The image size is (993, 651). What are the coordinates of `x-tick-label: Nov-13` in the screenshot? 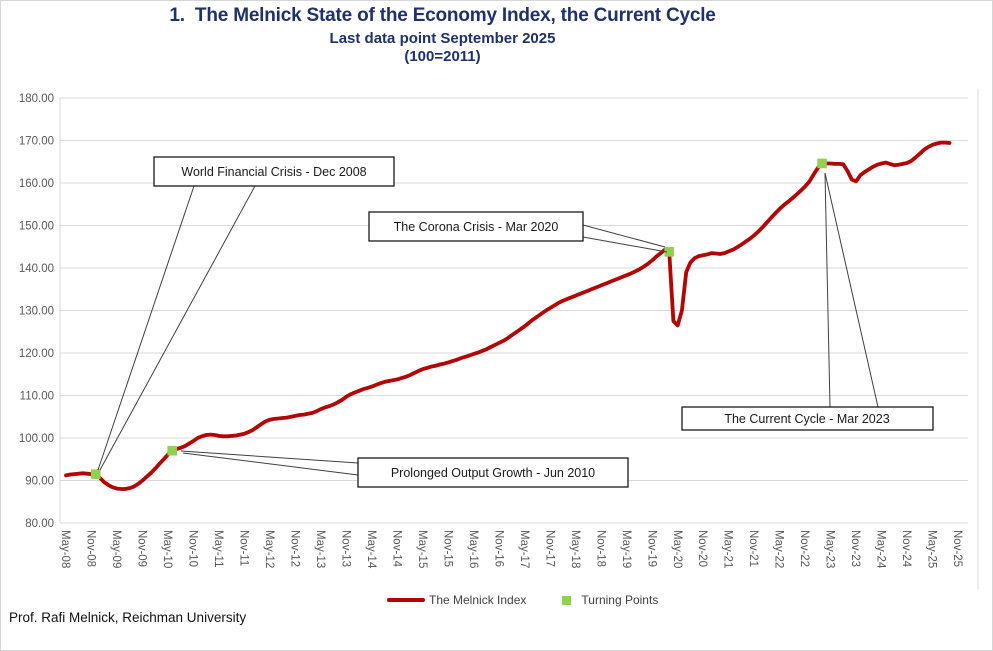 It's located at (345, 548).